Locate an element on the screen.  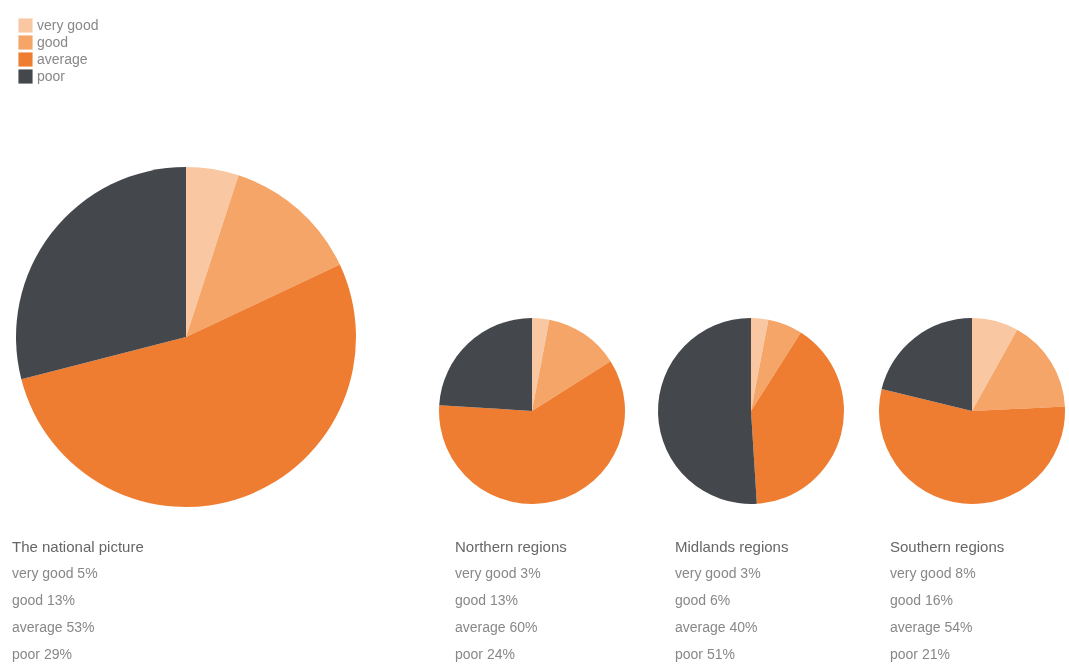
text: average 60% is located at coordinates (496, 627).